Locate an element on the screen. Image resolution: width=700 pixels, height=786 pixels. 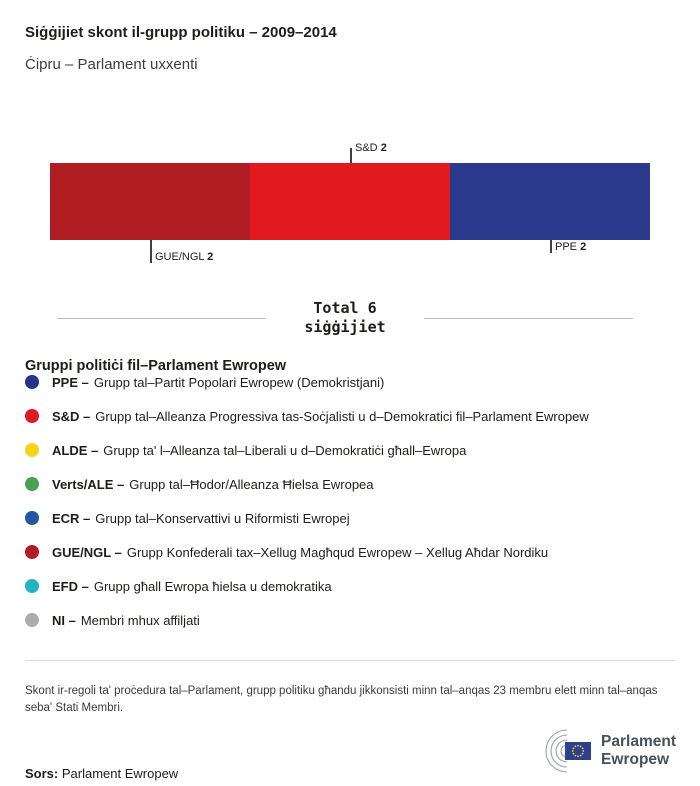
legend-color-dot-alde is located at coordinates (32, 450).